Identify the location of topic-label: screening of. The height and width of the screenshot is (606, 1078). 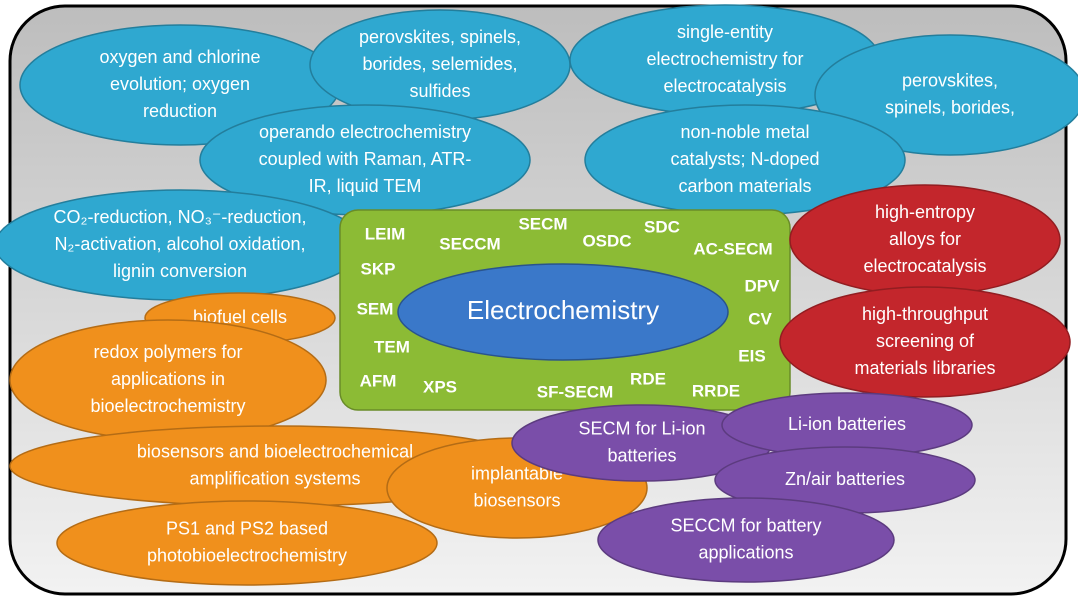
(925, 341).